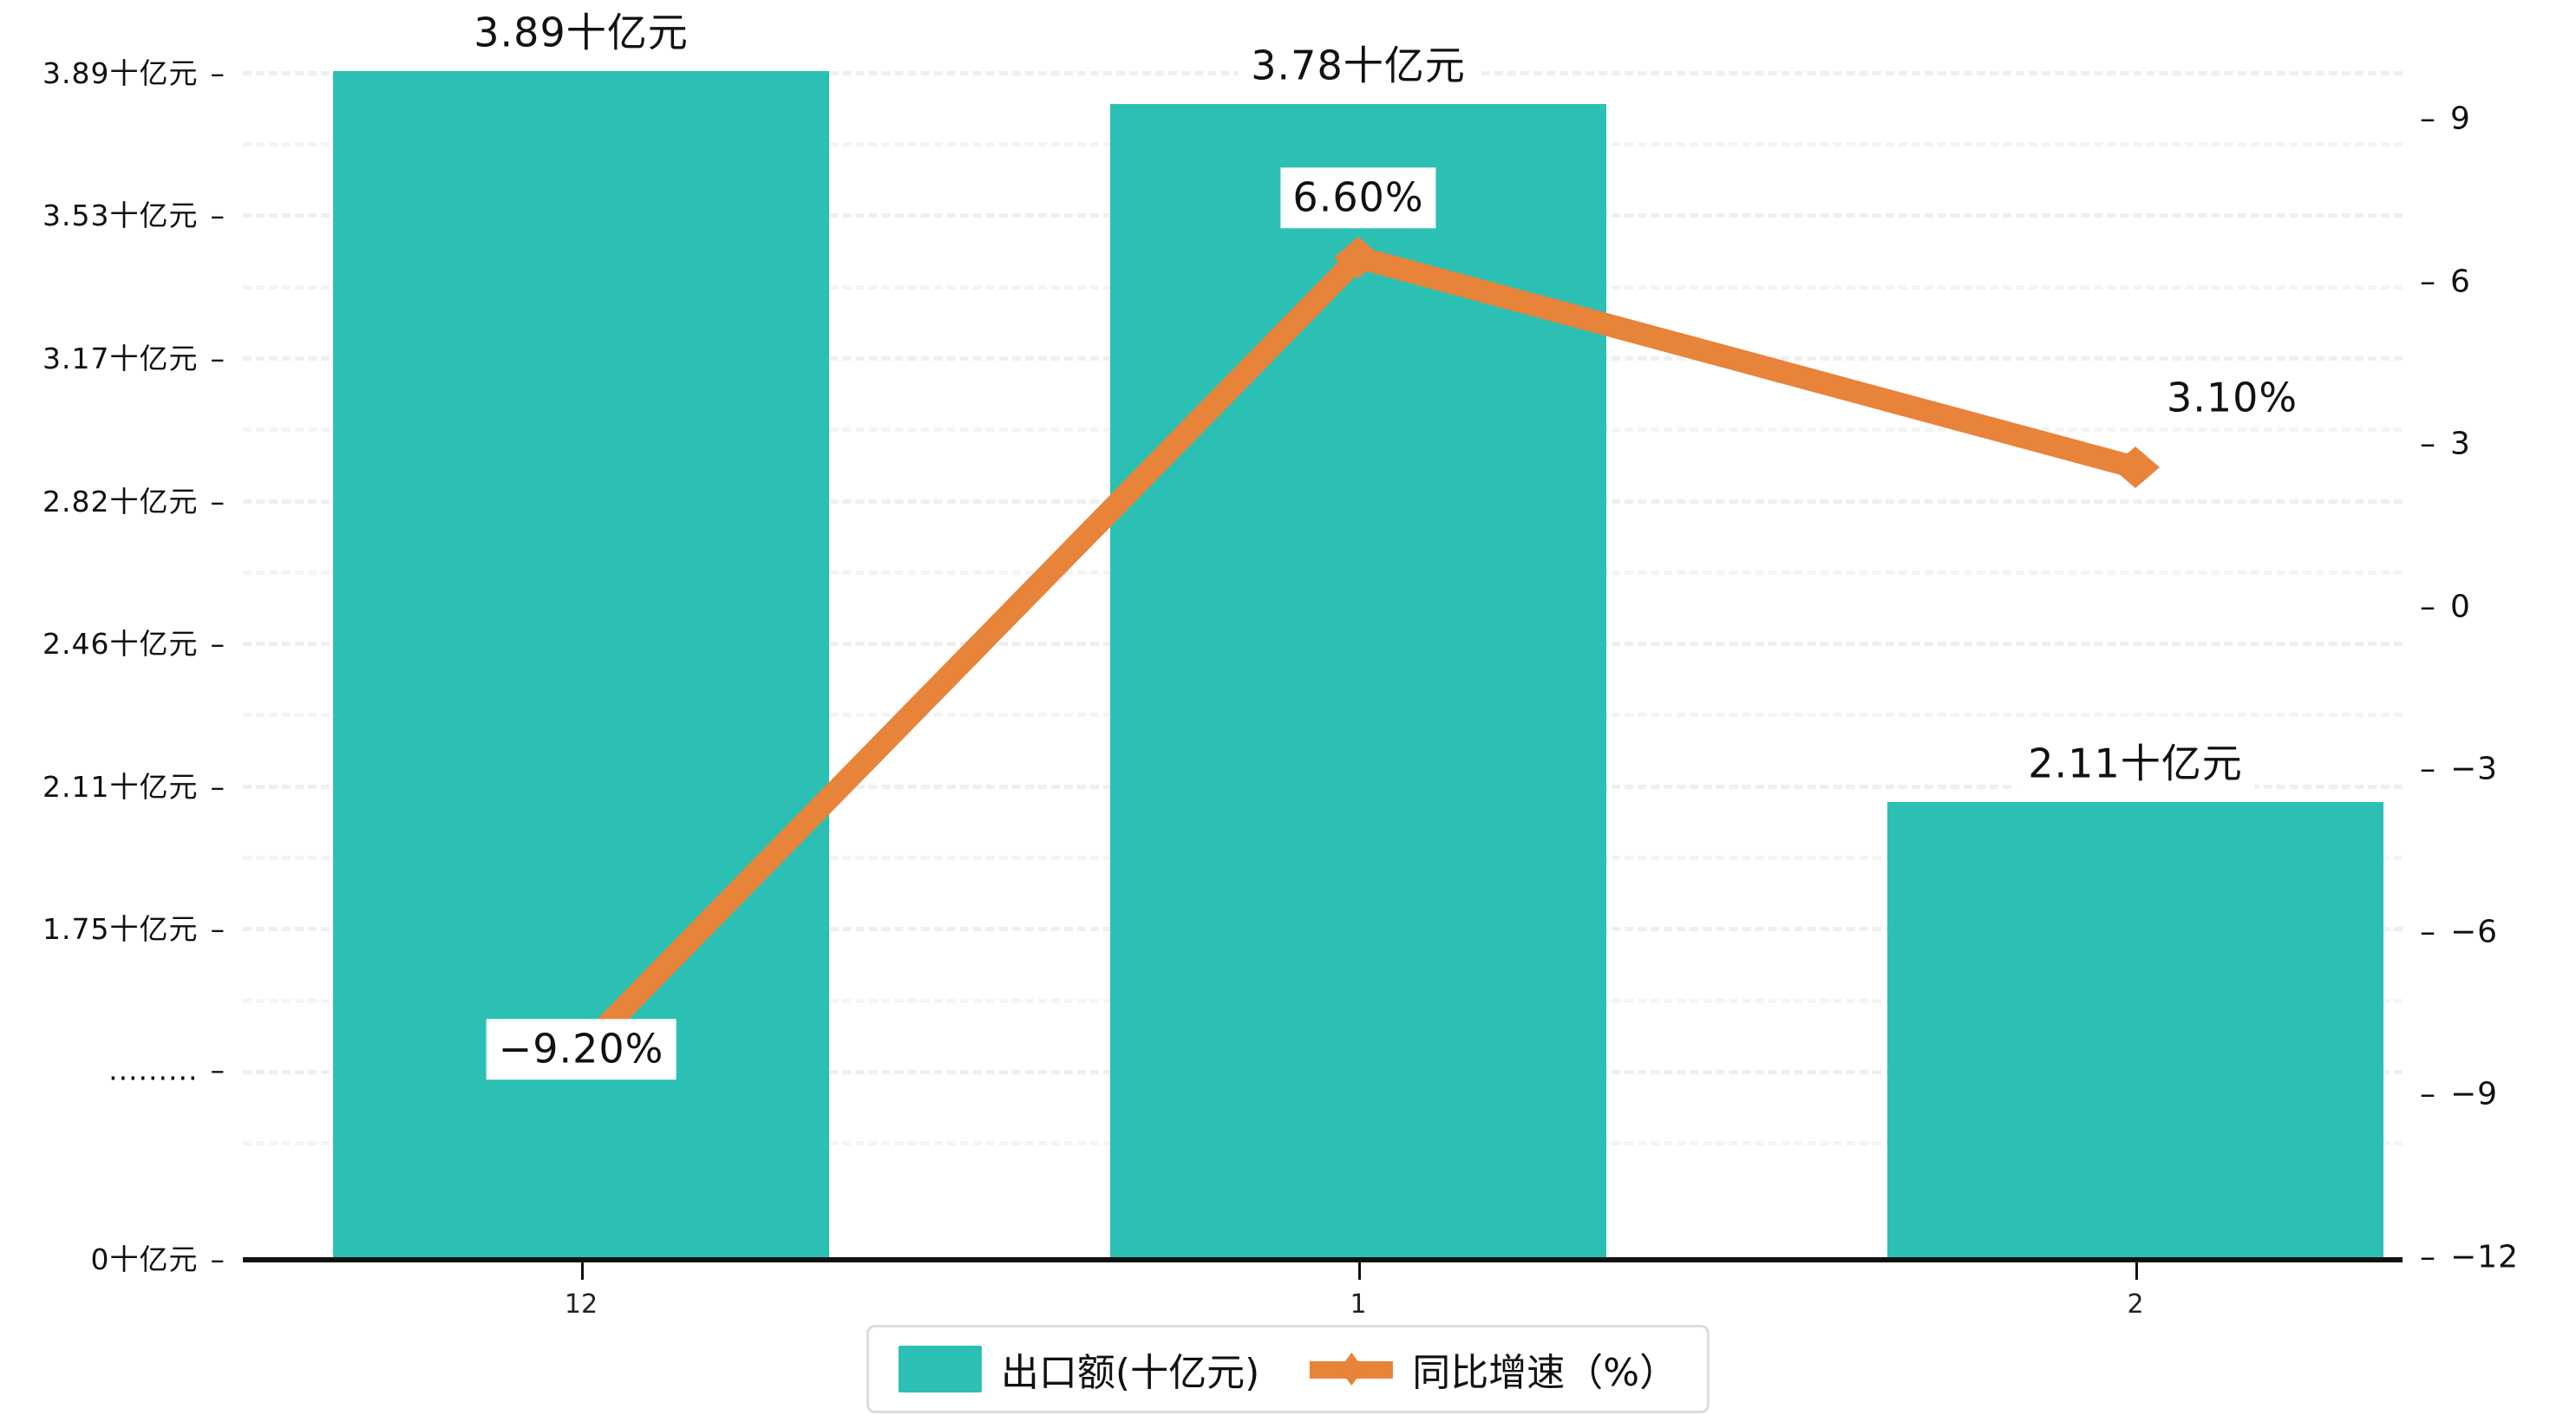 The height and width of the screenshot is (1415, 2576). What do you see at coordinates (940, 1369) in the screenshot?
I see `bar-swatch-icon` at bounding box center [940, 1369].